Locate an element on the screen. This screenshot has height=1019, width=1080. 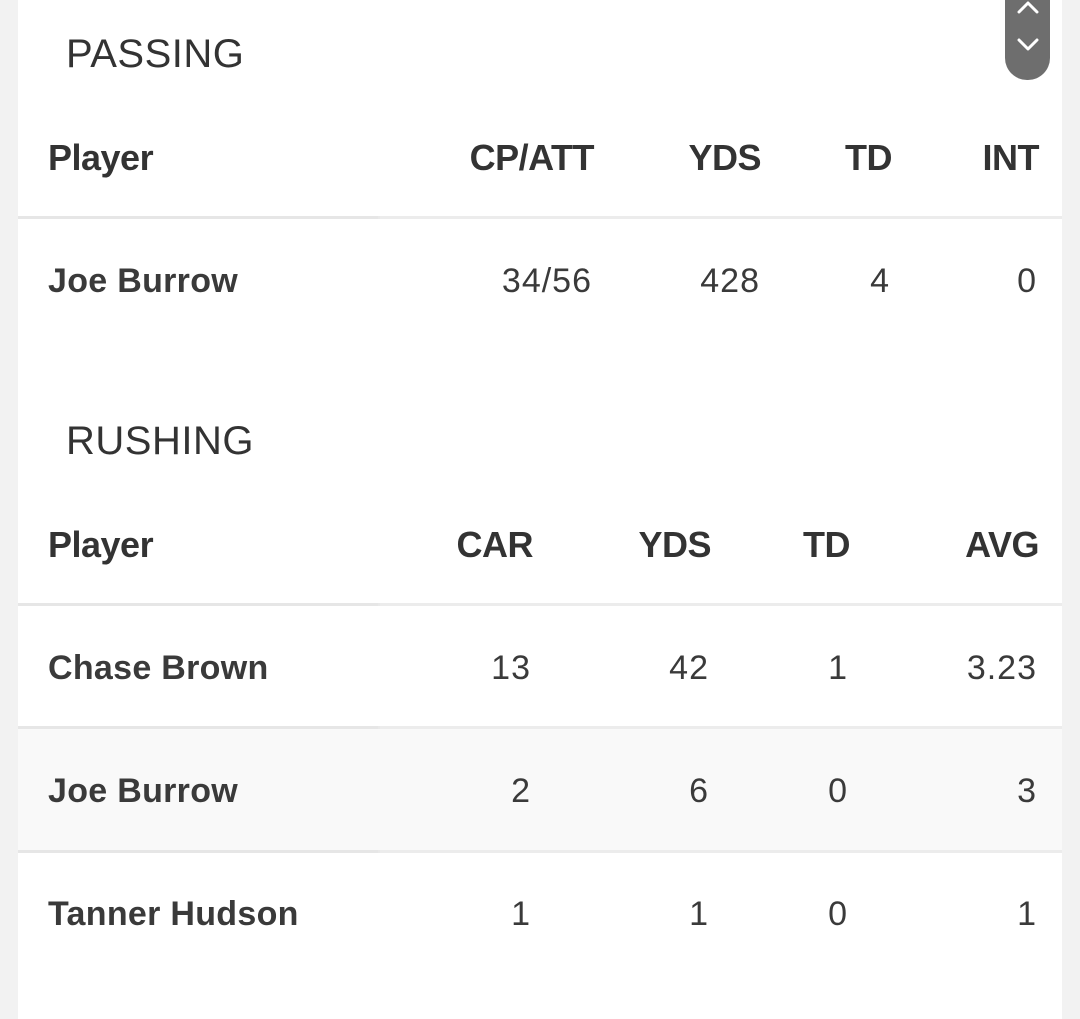
stat-cp-att: 34/56 is located at coordinates (546, 281).